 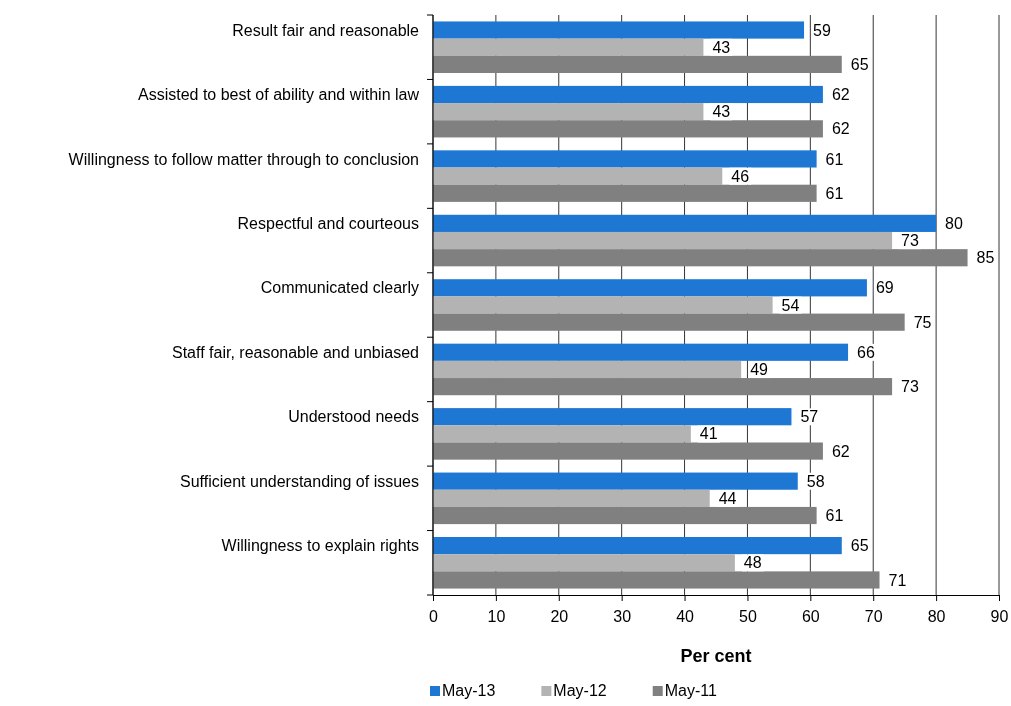 I want to click on x-tick-label: 20, so click(x=559, y=616).